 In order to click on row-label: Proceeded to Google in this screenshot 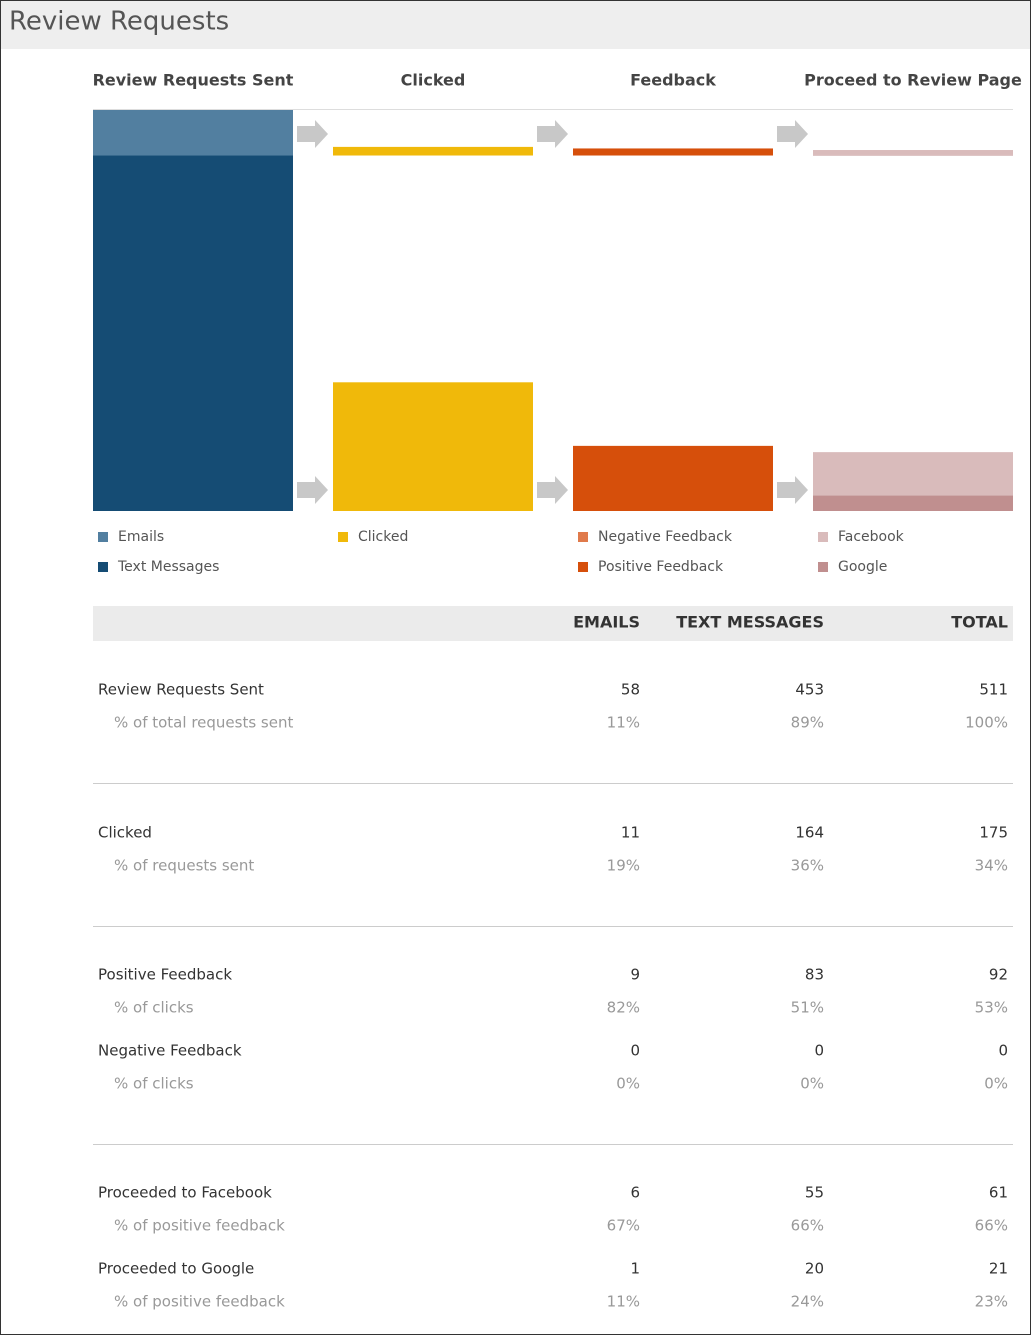, I will do `click(176, 1269)`.